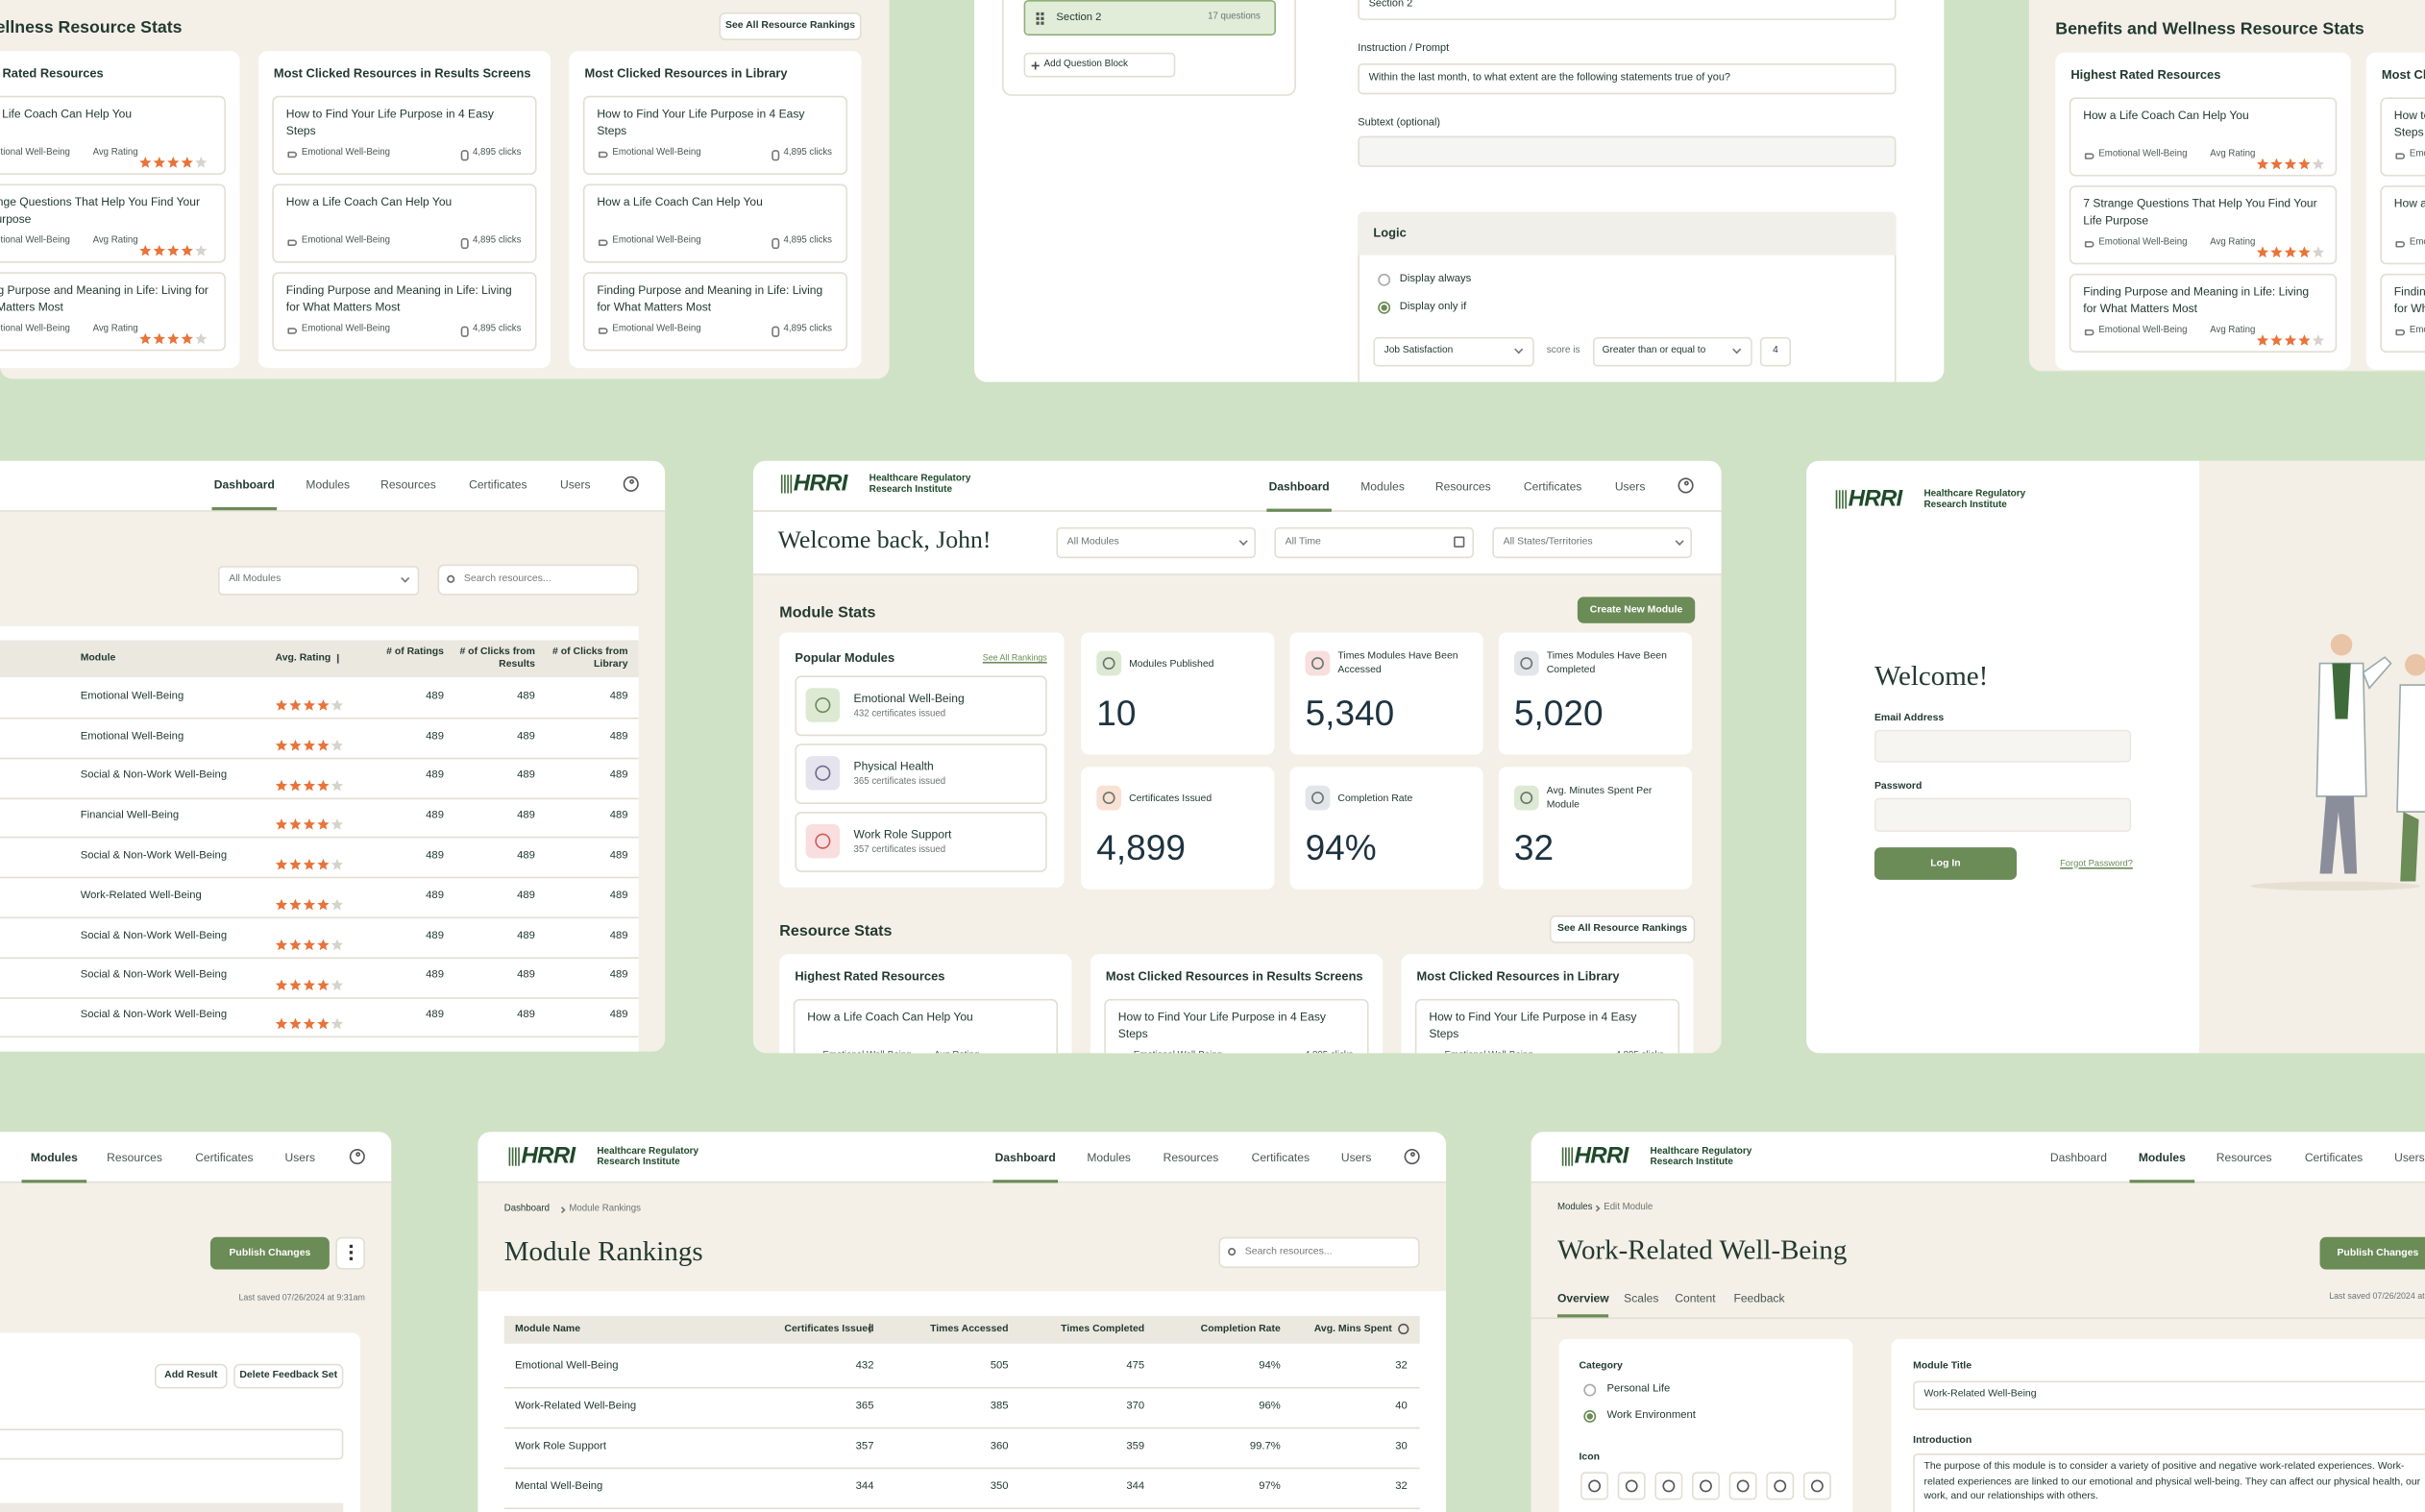 The width and height of the screenshot is (2425, 1512). What do you see at coordinates (318, 581) in the screenshot?
I see `module-filter` at bounding box center [318, 581].